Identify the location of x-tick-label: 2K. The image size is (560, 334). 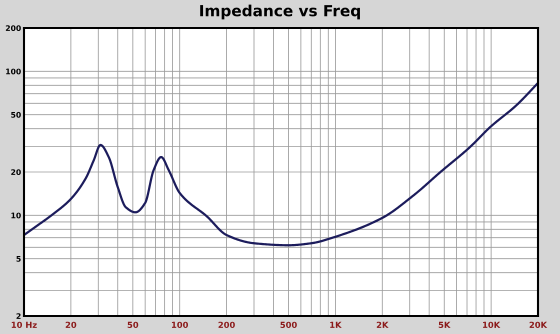
(382, 325).